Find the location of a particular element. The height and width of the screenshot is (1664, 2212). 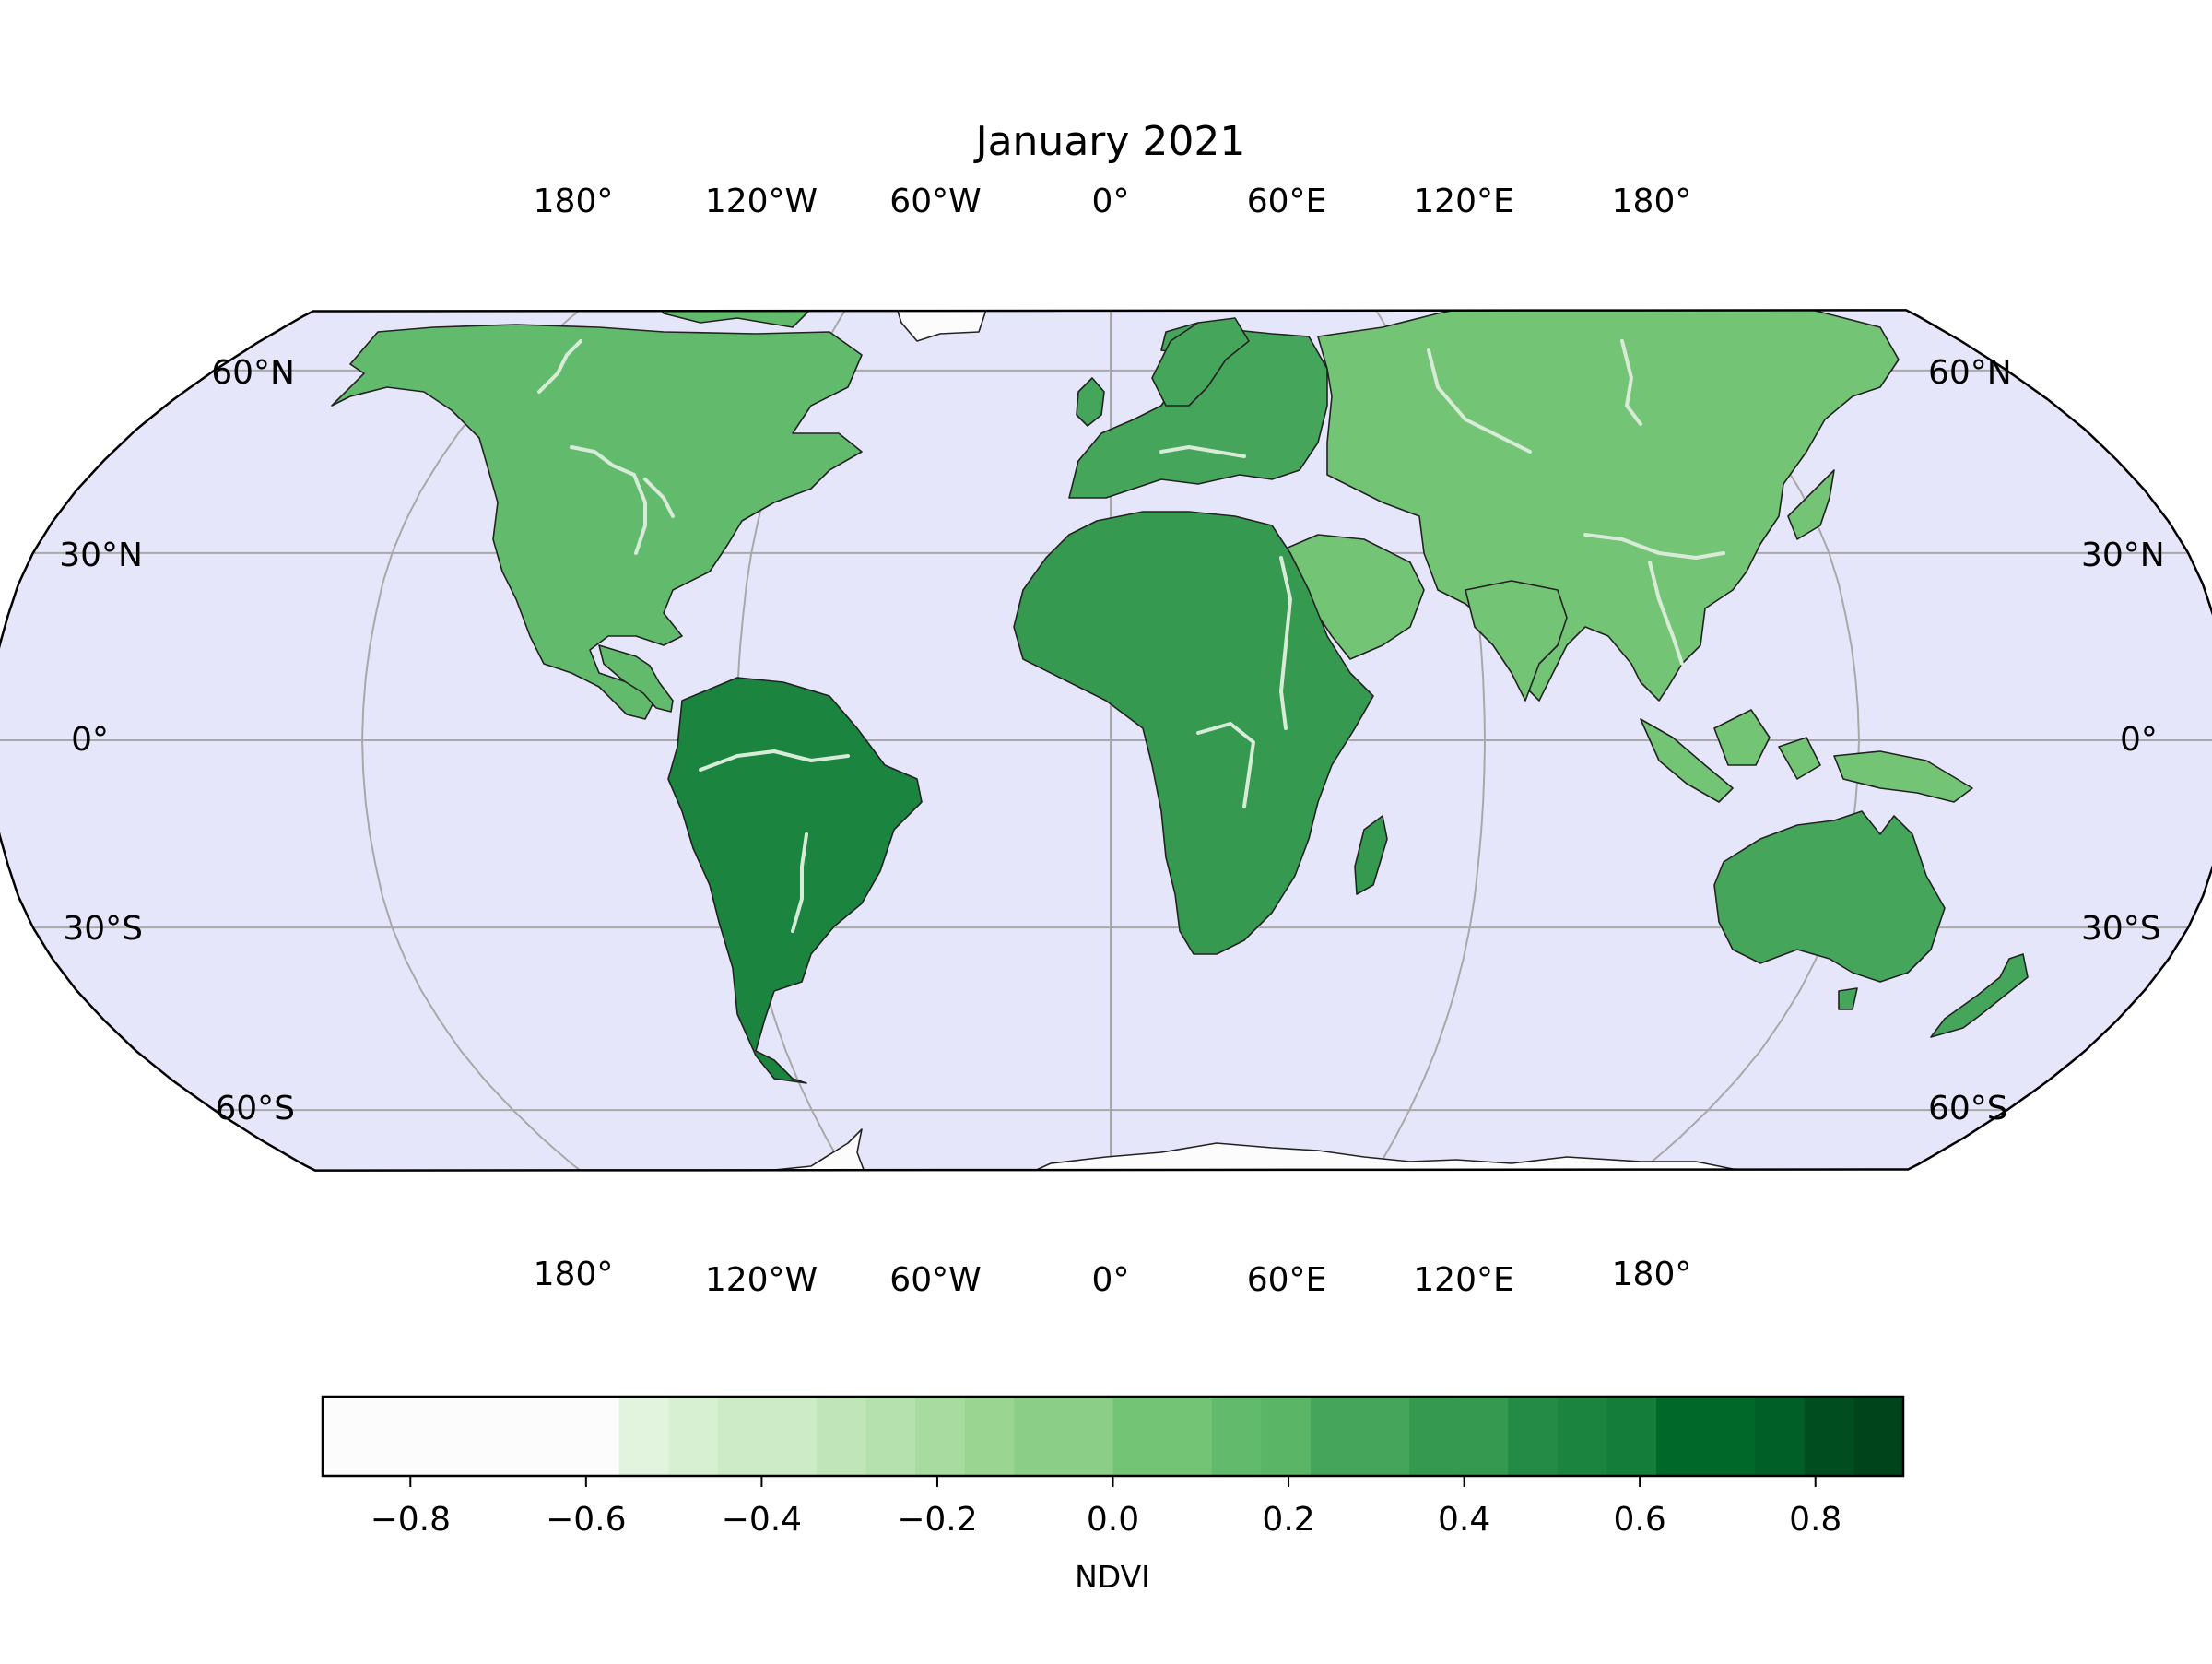

colorbar-label: NDVI is located at coordinates (1112, 1577).